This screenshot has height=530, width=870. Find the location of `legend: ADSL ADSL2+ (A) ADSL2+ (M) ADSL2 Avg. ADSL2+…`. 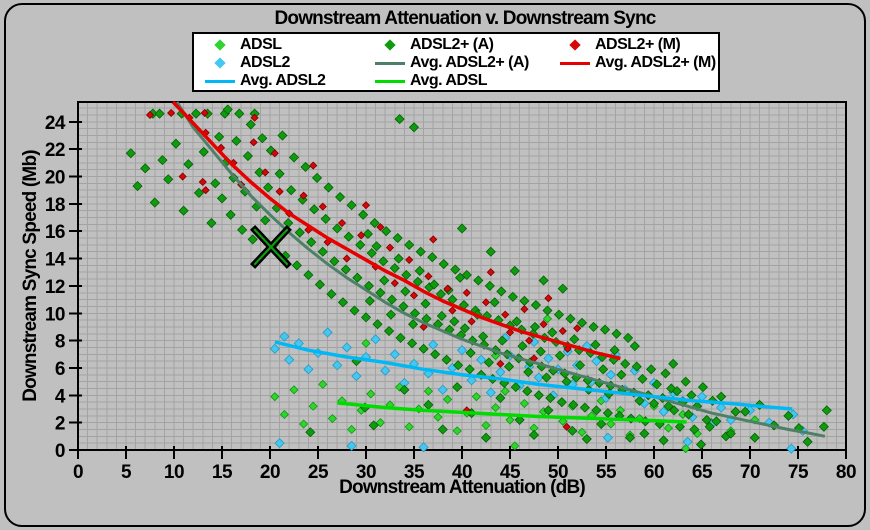

legend: ADSL ADSL2+ (A) ADSL2+ (M) ADSL2 Avg. ADSL2+… is located at coordinates (456, 62).